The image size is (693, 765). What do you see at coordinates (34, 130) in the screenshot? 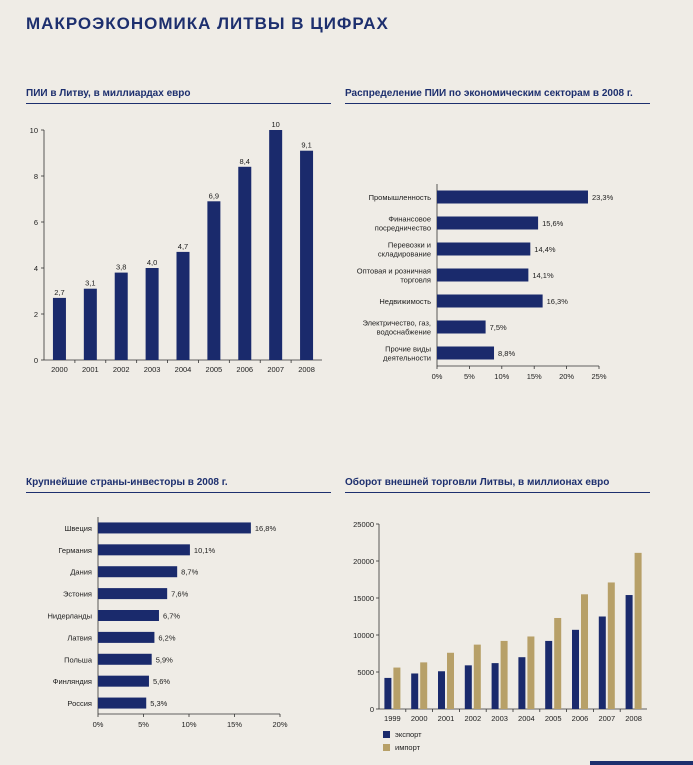
I see `y-tick-label: 10` at bounding box center [34, 130].